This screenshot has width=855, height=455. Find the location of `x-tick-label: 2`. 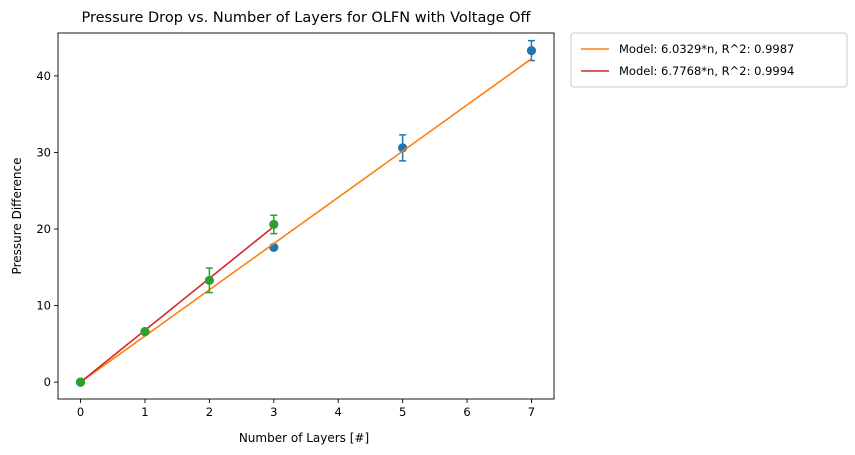

x-tick-label: 2 is located at coordinates (209, 412).